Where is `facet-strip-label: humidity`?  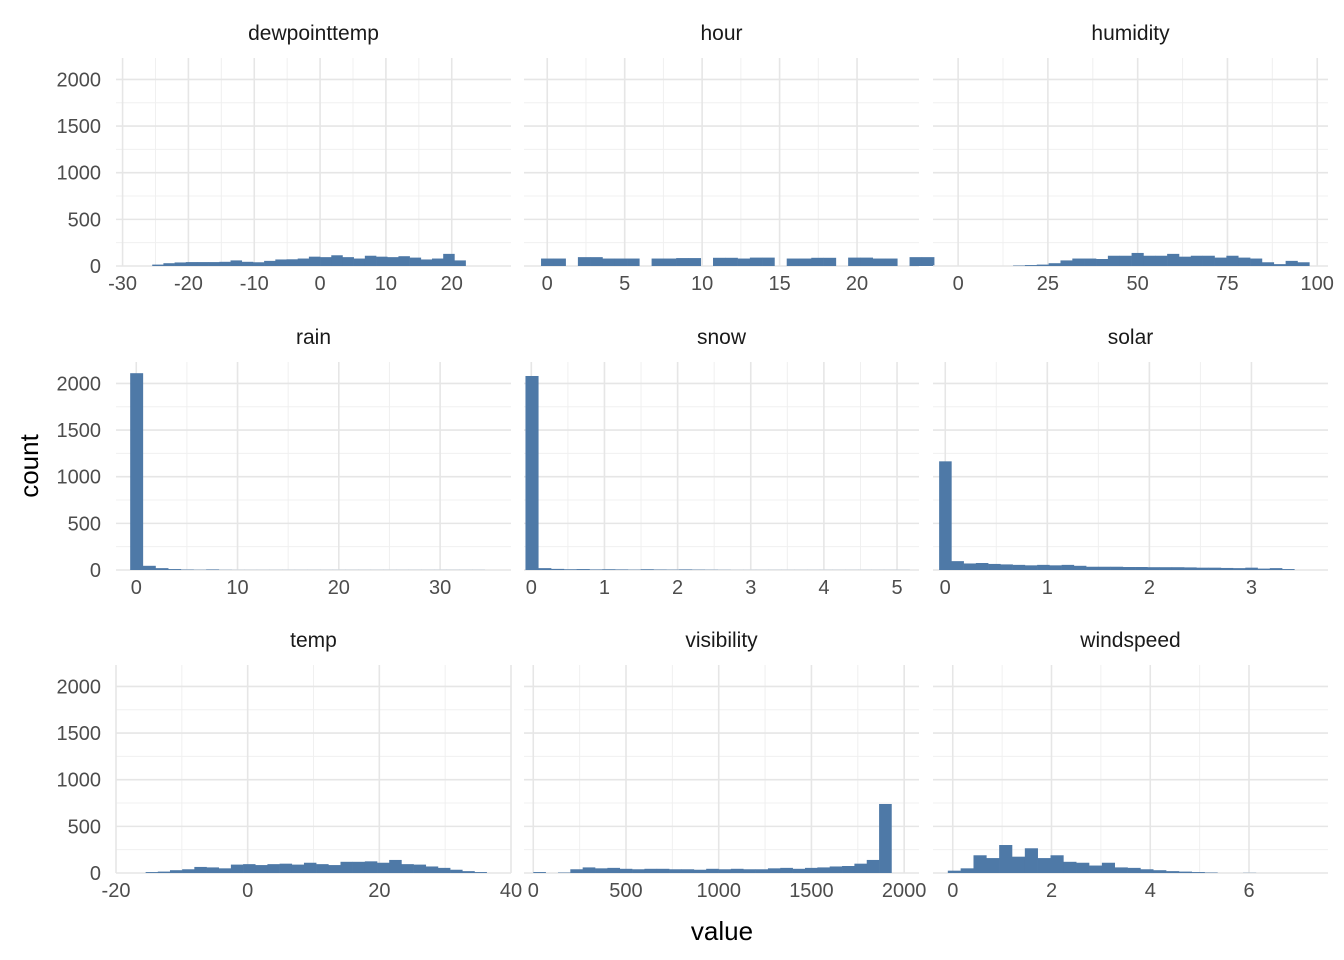
facet-strip-label: humidity is located at coordinates (1130, 33).